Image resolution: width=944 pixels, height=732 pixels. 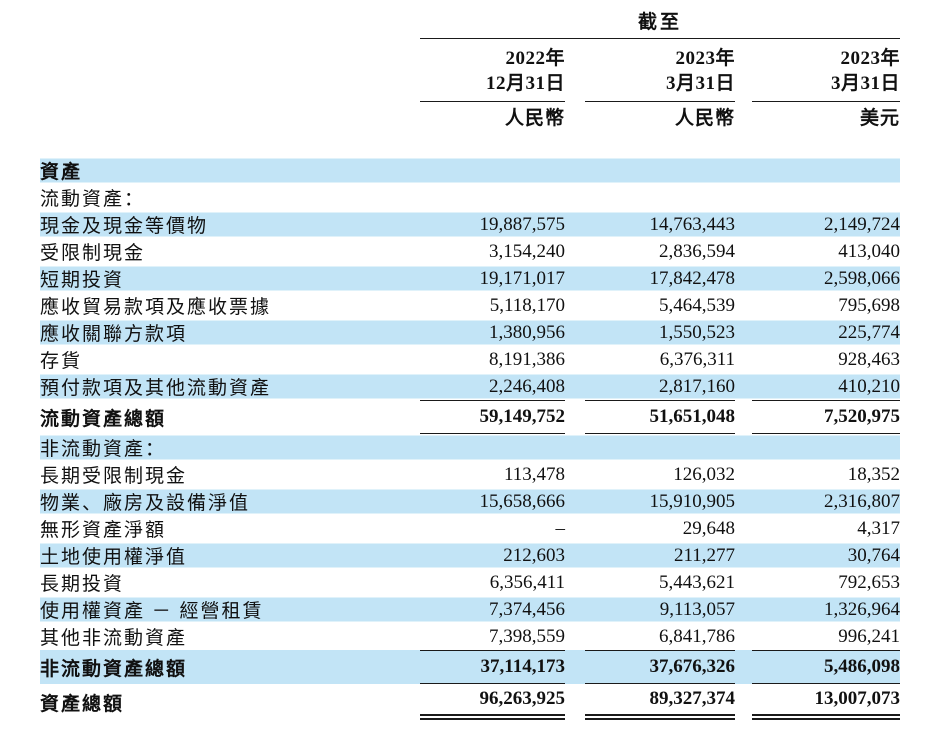 I want to click on value-2023-03-31-usd: 5,486,098, so click(x=826, y=667).